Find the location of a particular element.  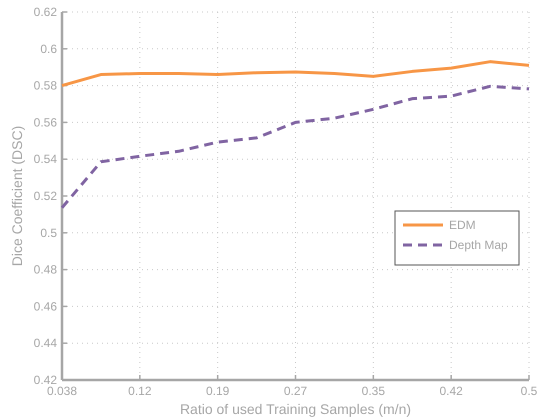

y-tick-label: 0.62 is located at coordinates (46, 12).